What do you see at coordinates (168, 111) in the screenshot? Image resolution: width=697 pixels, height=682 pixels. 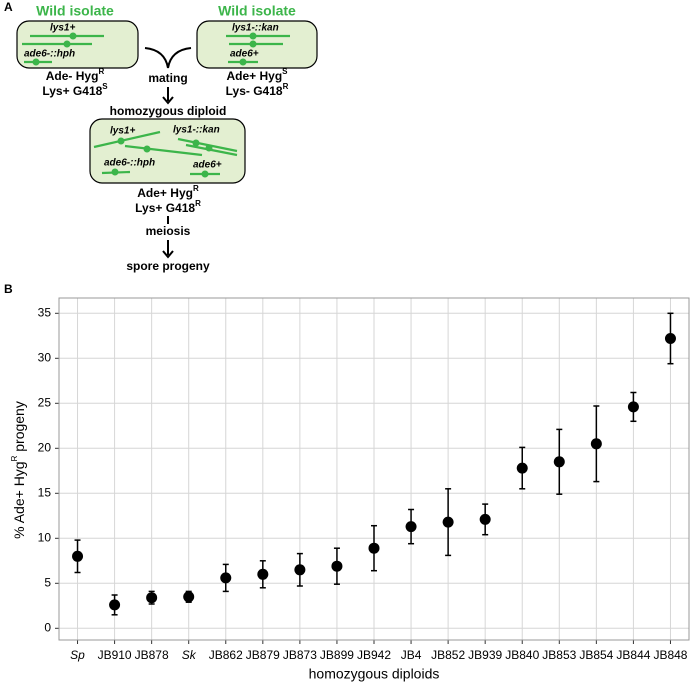 I see `step-label: homozygous diploid` at bounding box center [168, 111].